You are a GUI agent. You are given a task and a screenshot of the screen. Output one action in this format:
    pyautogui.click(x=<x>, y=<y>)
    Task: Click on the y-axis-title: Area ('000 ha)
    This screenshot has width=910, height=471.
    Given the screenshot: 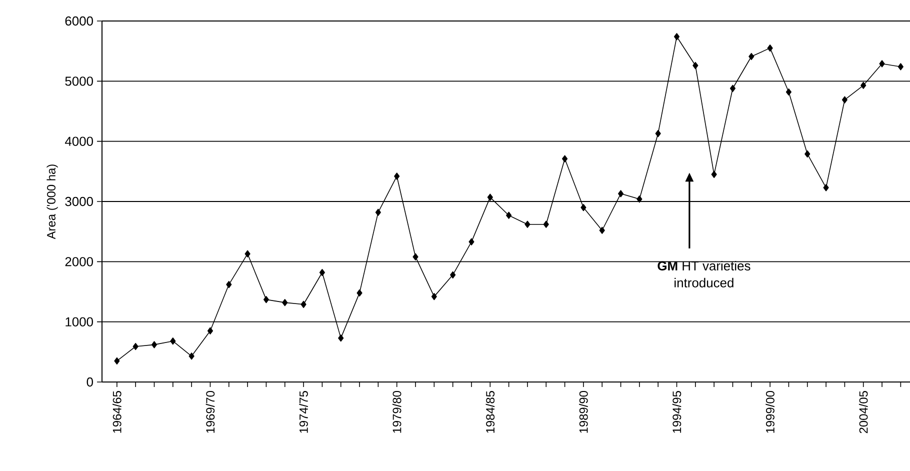 What is the action you would take?
    pyautogui.click(x=52, y=202)
    